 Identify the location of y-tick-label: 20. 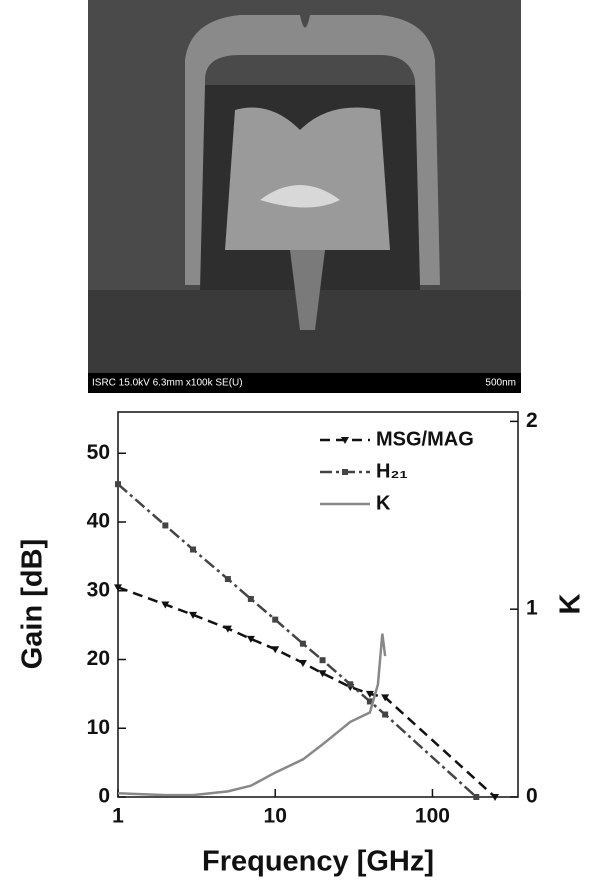
(98, 658).